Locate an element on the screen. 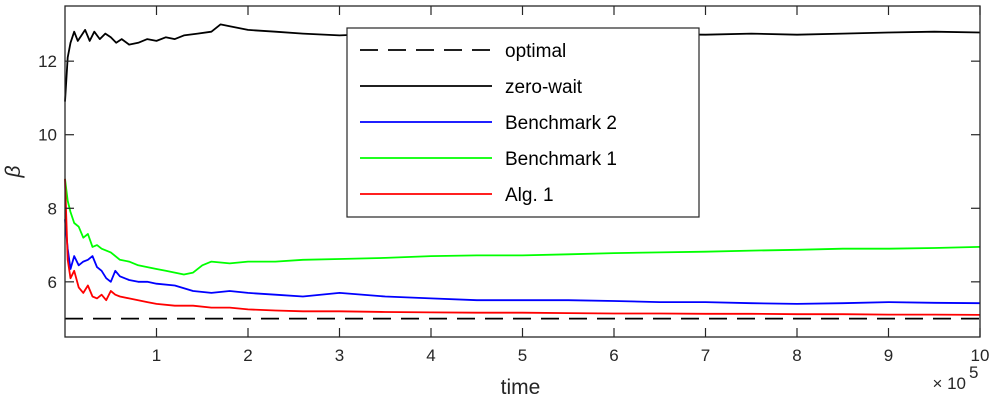  x-tick-label: 1 is located at coordinates (156, 355).